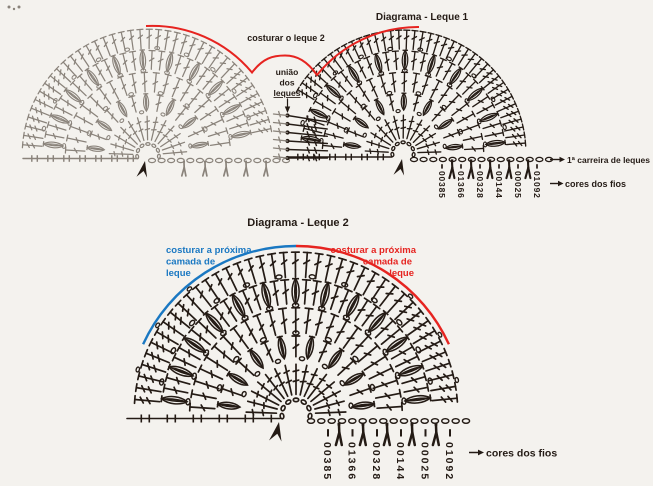 This screenshot has width=653, height=486. What do you see at coordinates (287, 72) in the screenshot?
I see `svg-text: união` at bounding box center [287, 72].